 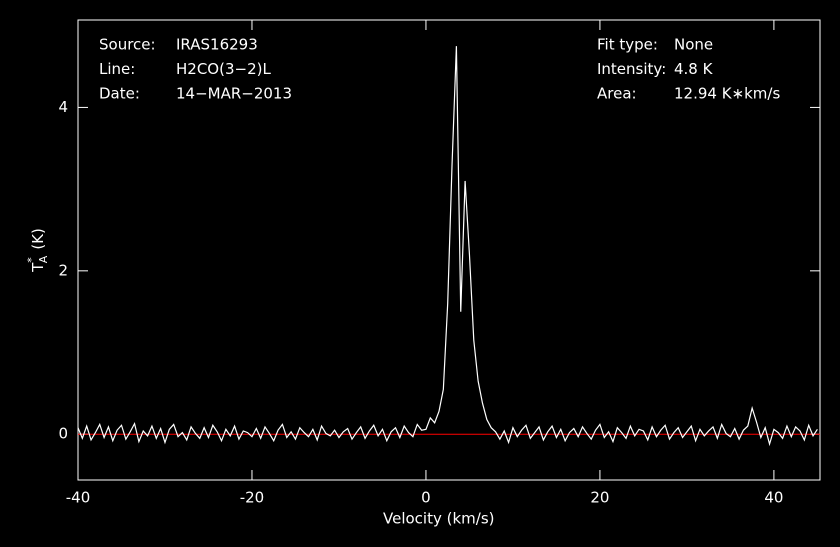 What do you see at coordinates (693, 45) in the screenshot?
I see `info-value: None` at bounding box center [693, 45].